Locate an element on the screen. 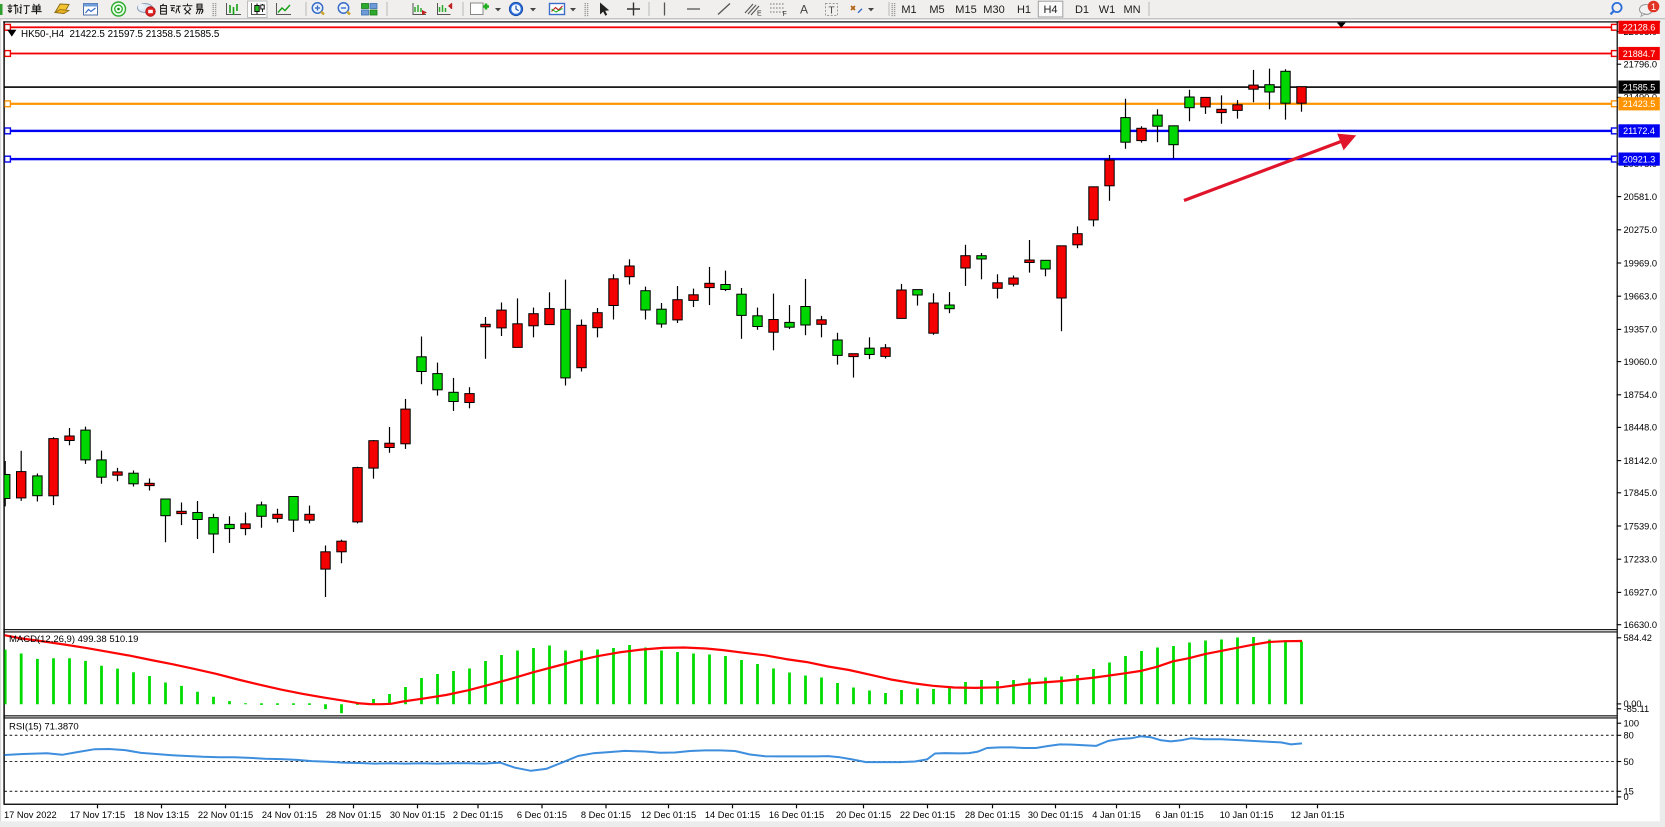  svg-text: 24 Nov 01:15 is located at coordinates (289, 815).